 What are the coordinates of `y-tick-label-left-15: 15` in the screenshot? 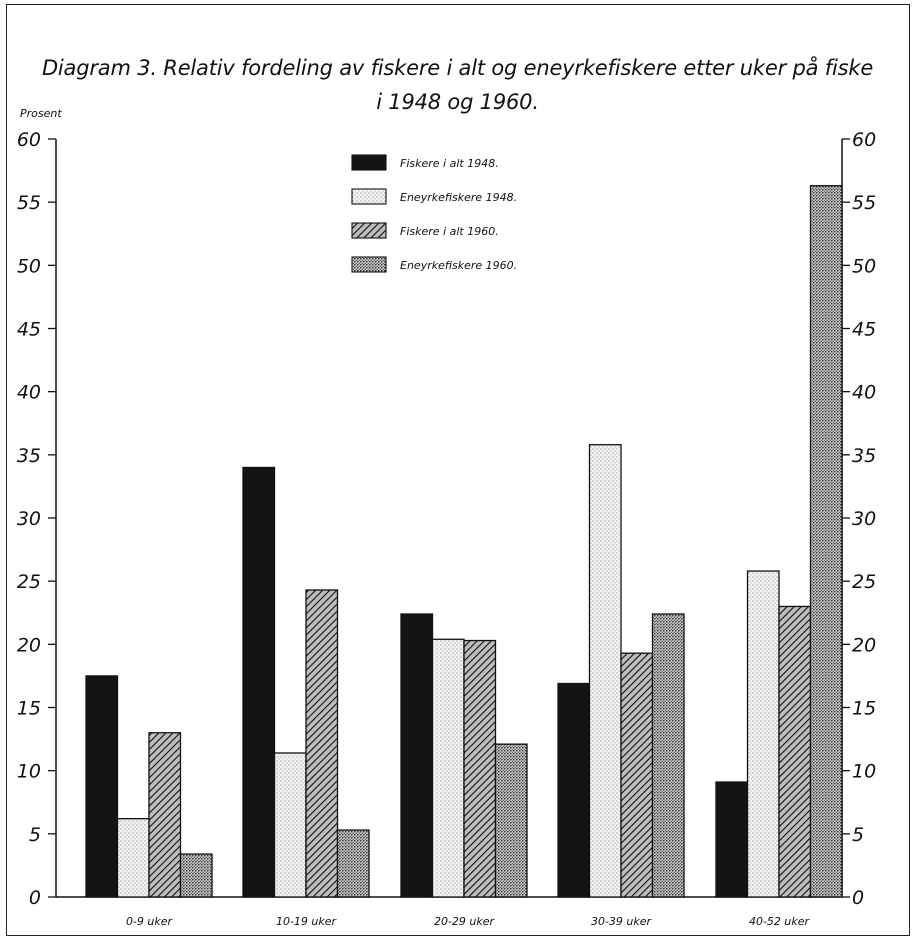 It's located at (29, 709).